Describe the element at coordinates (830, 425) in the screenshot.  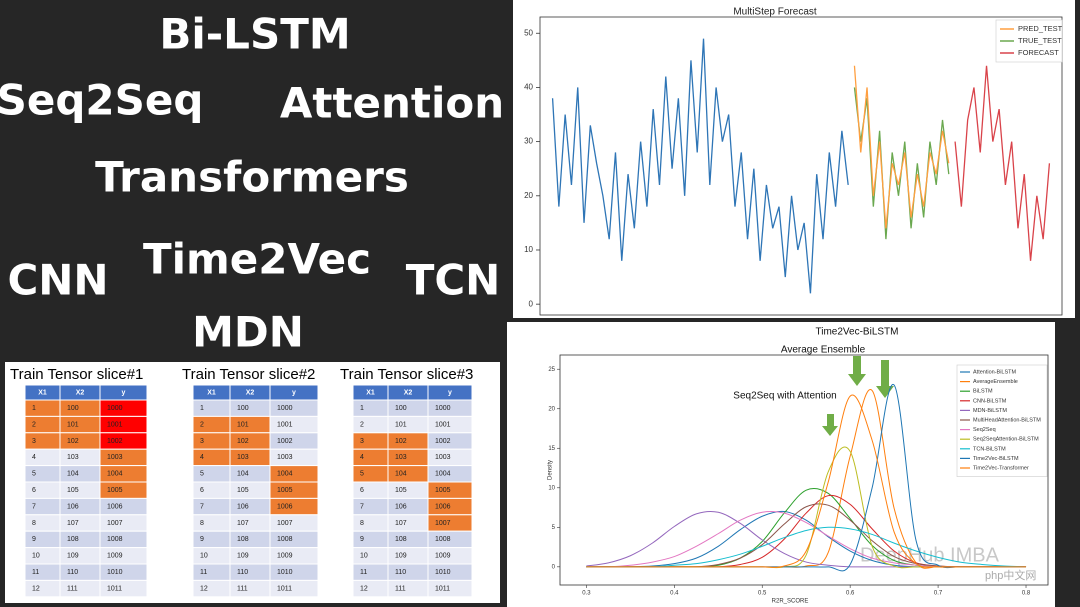
I see `arrow` at that location.